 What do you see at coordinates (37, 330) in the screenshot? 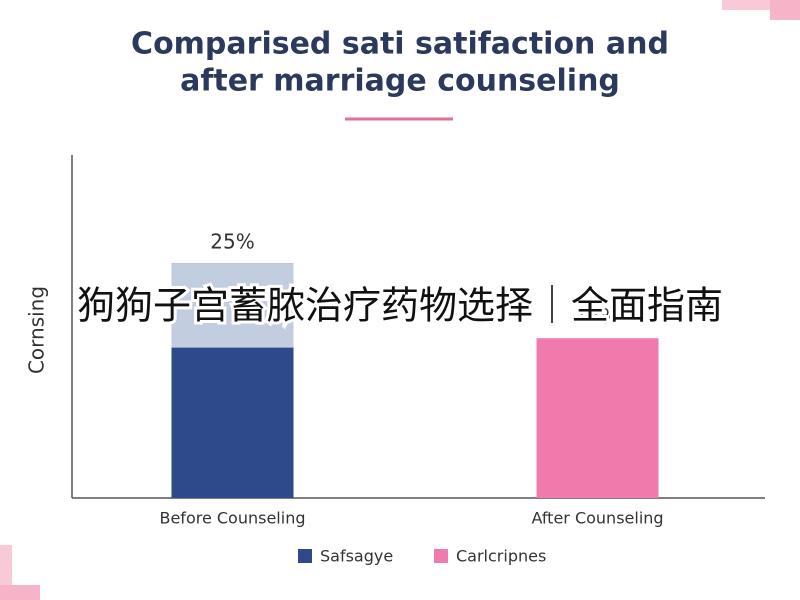
I see `y-axis-label: Cornsing` at bounding box center [37, 330].